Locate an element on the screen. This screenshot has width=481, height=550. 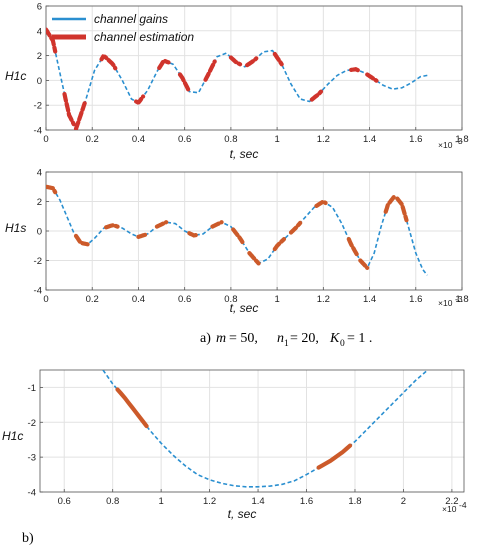
caption-a-k: K is located at coordinates (334, 338).